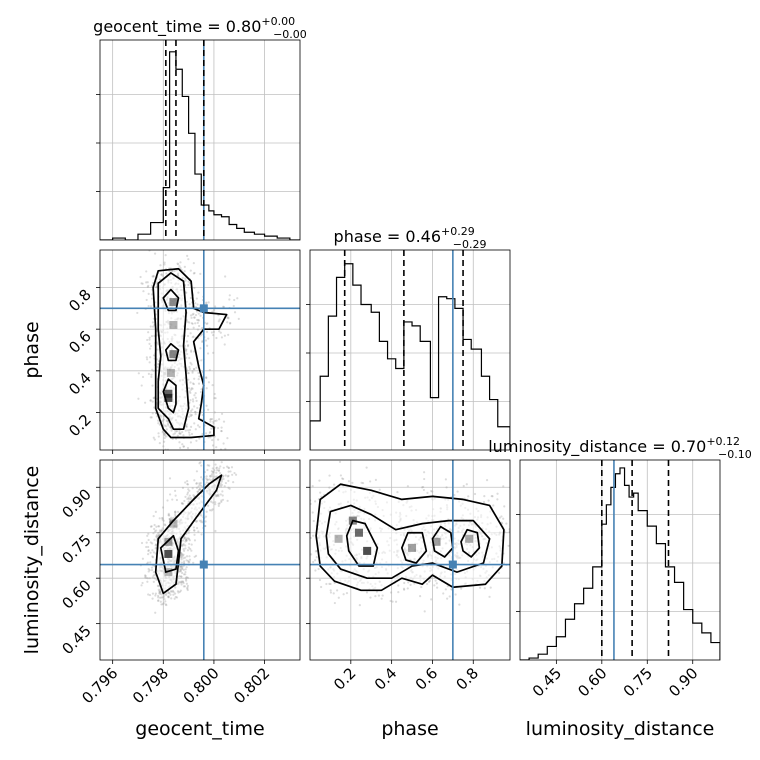 This screenshot has height=760, width=760. I want to click on contour-line, so click(190, 353).